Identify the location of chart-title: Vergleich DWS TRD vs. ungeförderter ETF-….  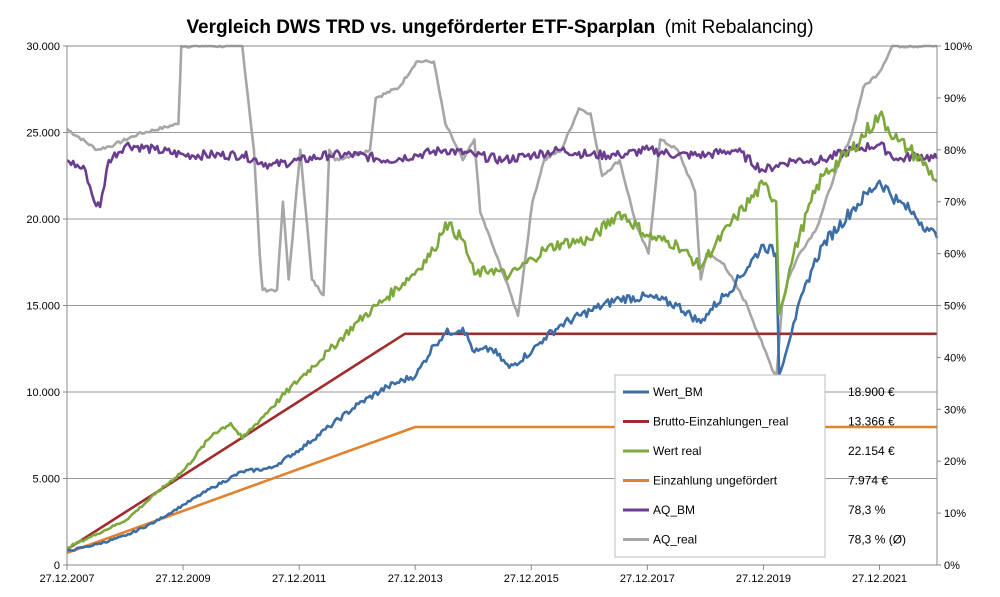
(499, 27).